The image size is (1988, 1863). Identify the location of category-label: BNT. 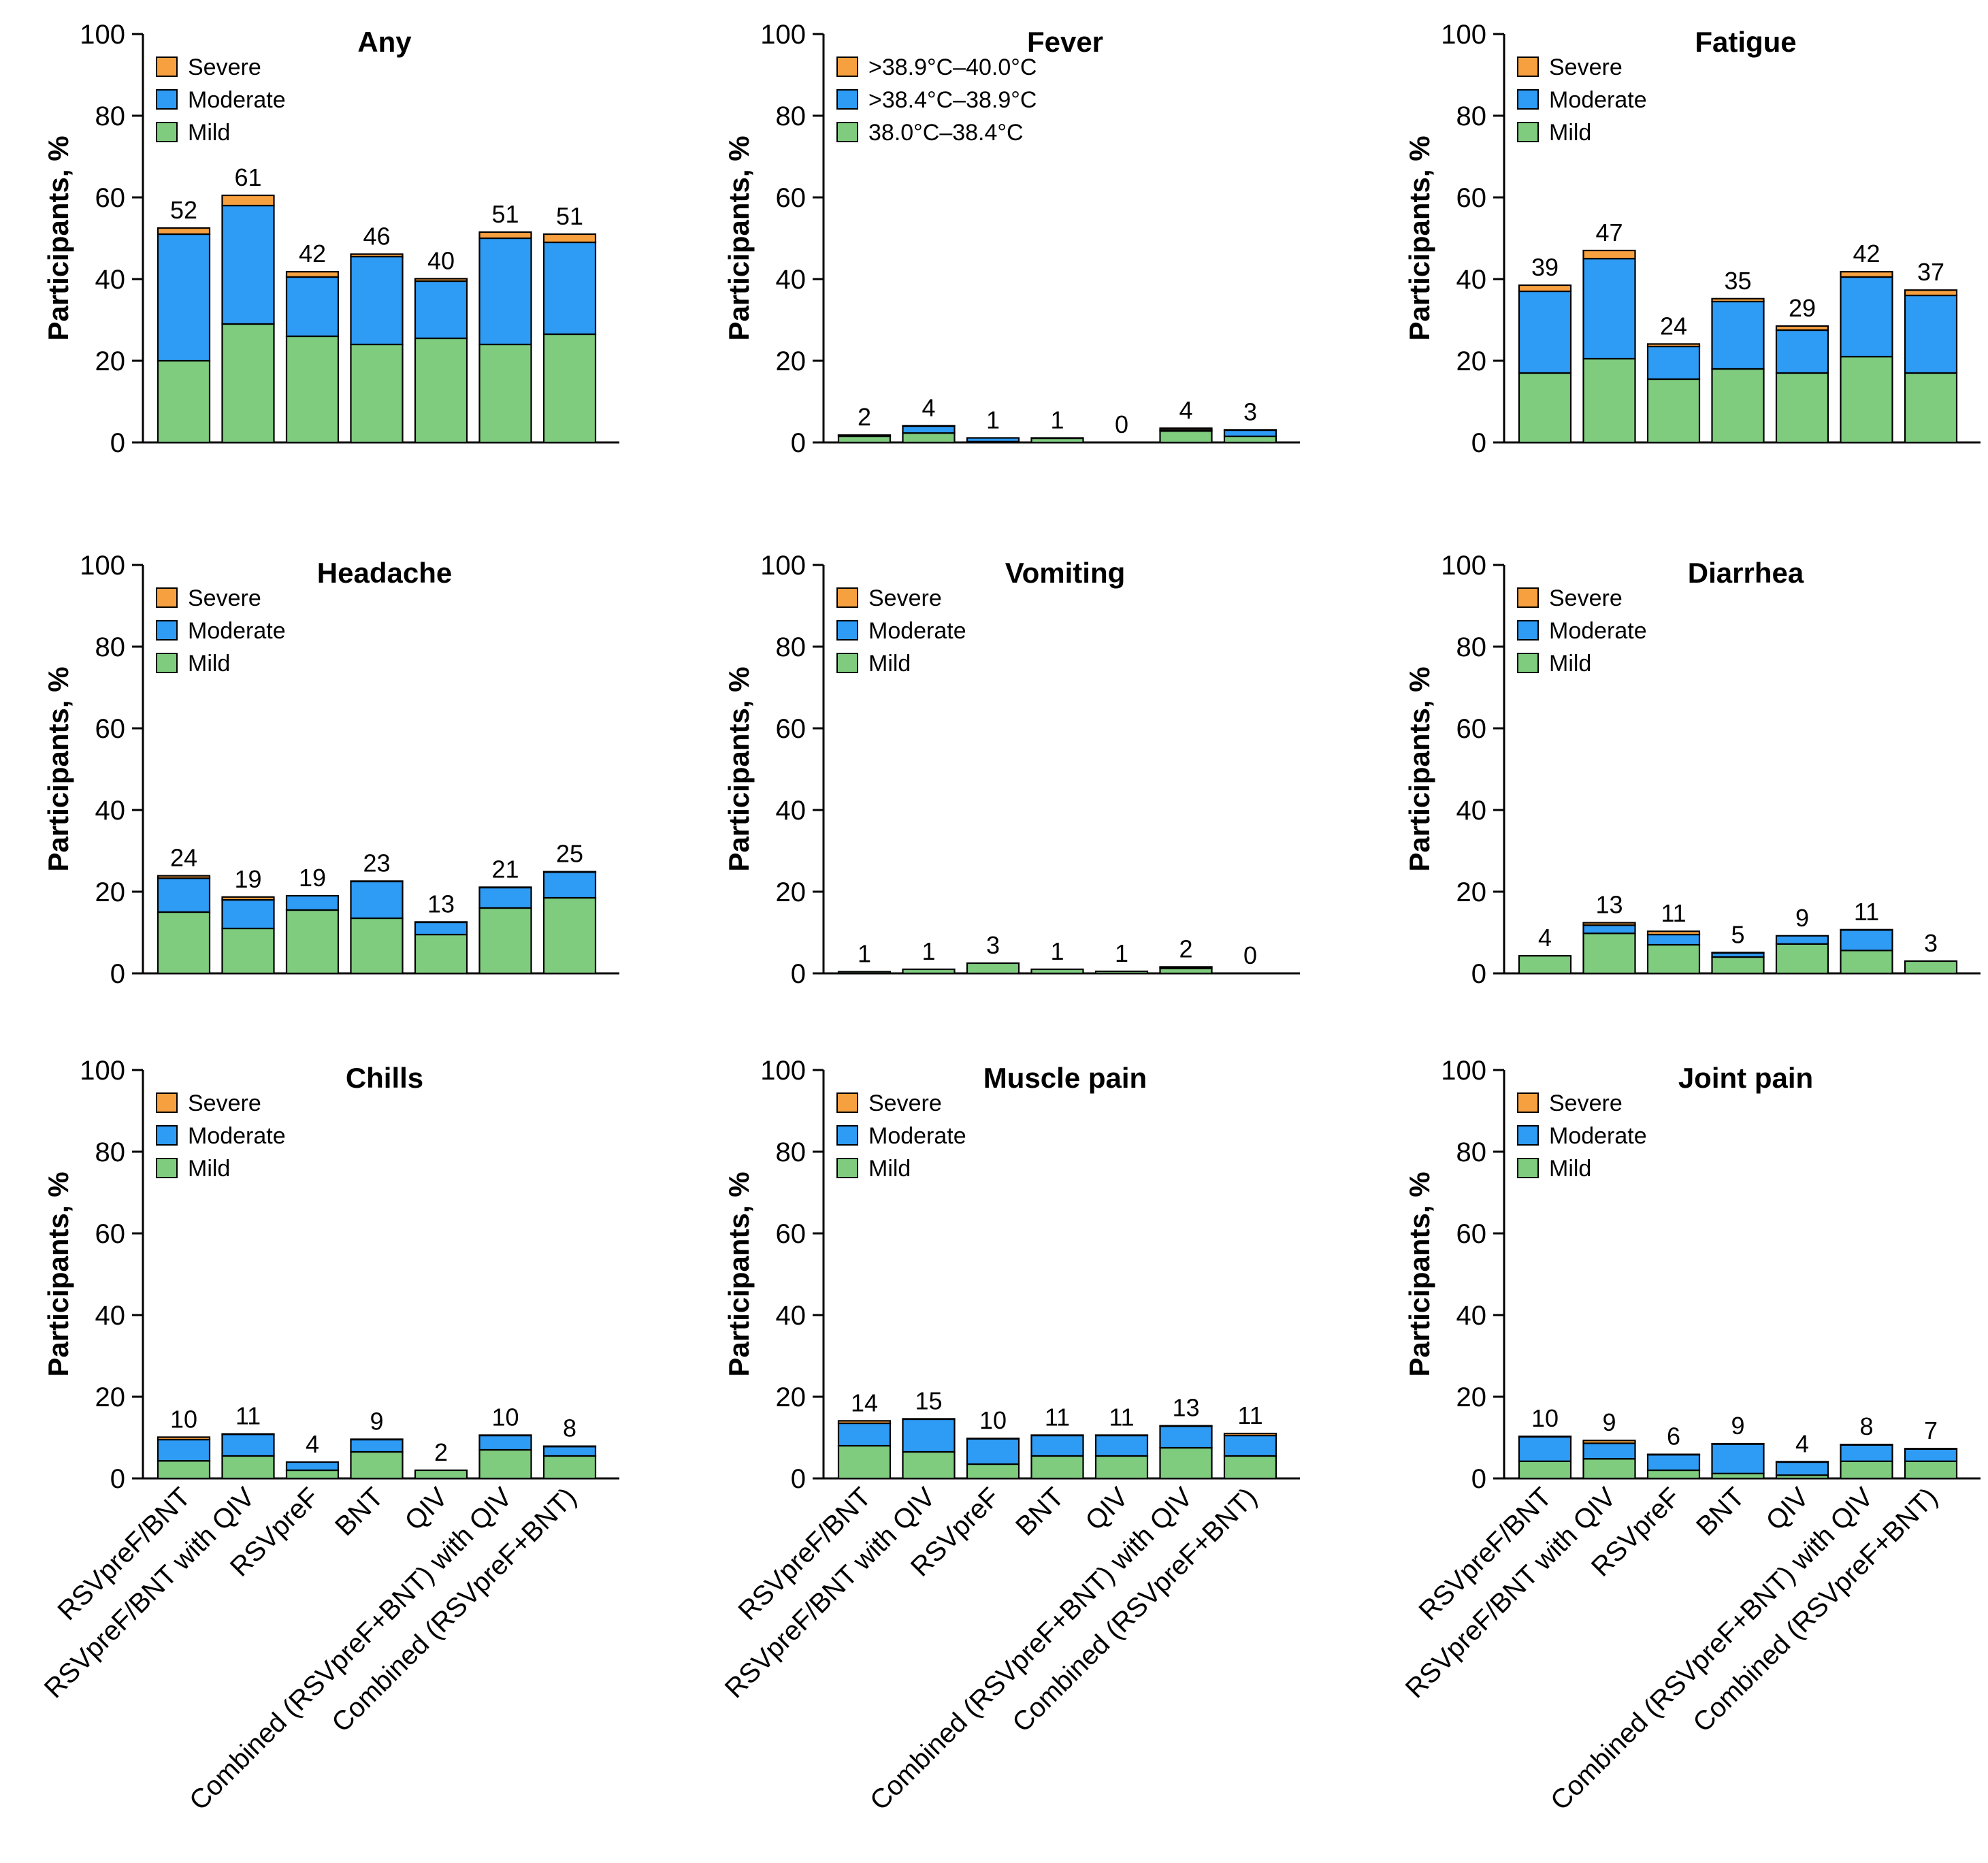
(1040, 1512).